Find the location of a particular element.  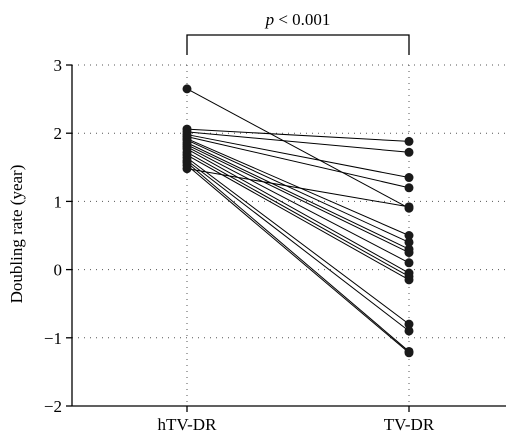

x-tick-label: TV-DR is located at coordinates (409, 424).